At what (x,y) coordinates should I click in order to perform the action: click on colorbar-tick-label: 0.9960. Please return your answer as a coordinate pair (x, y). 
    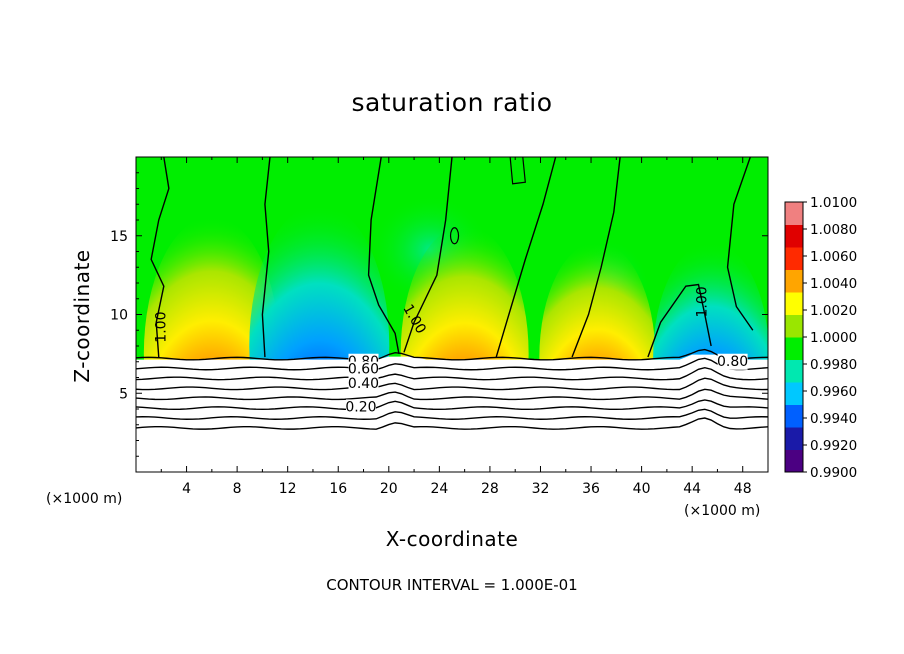
    Looking at the image, I should click on (833, 392).